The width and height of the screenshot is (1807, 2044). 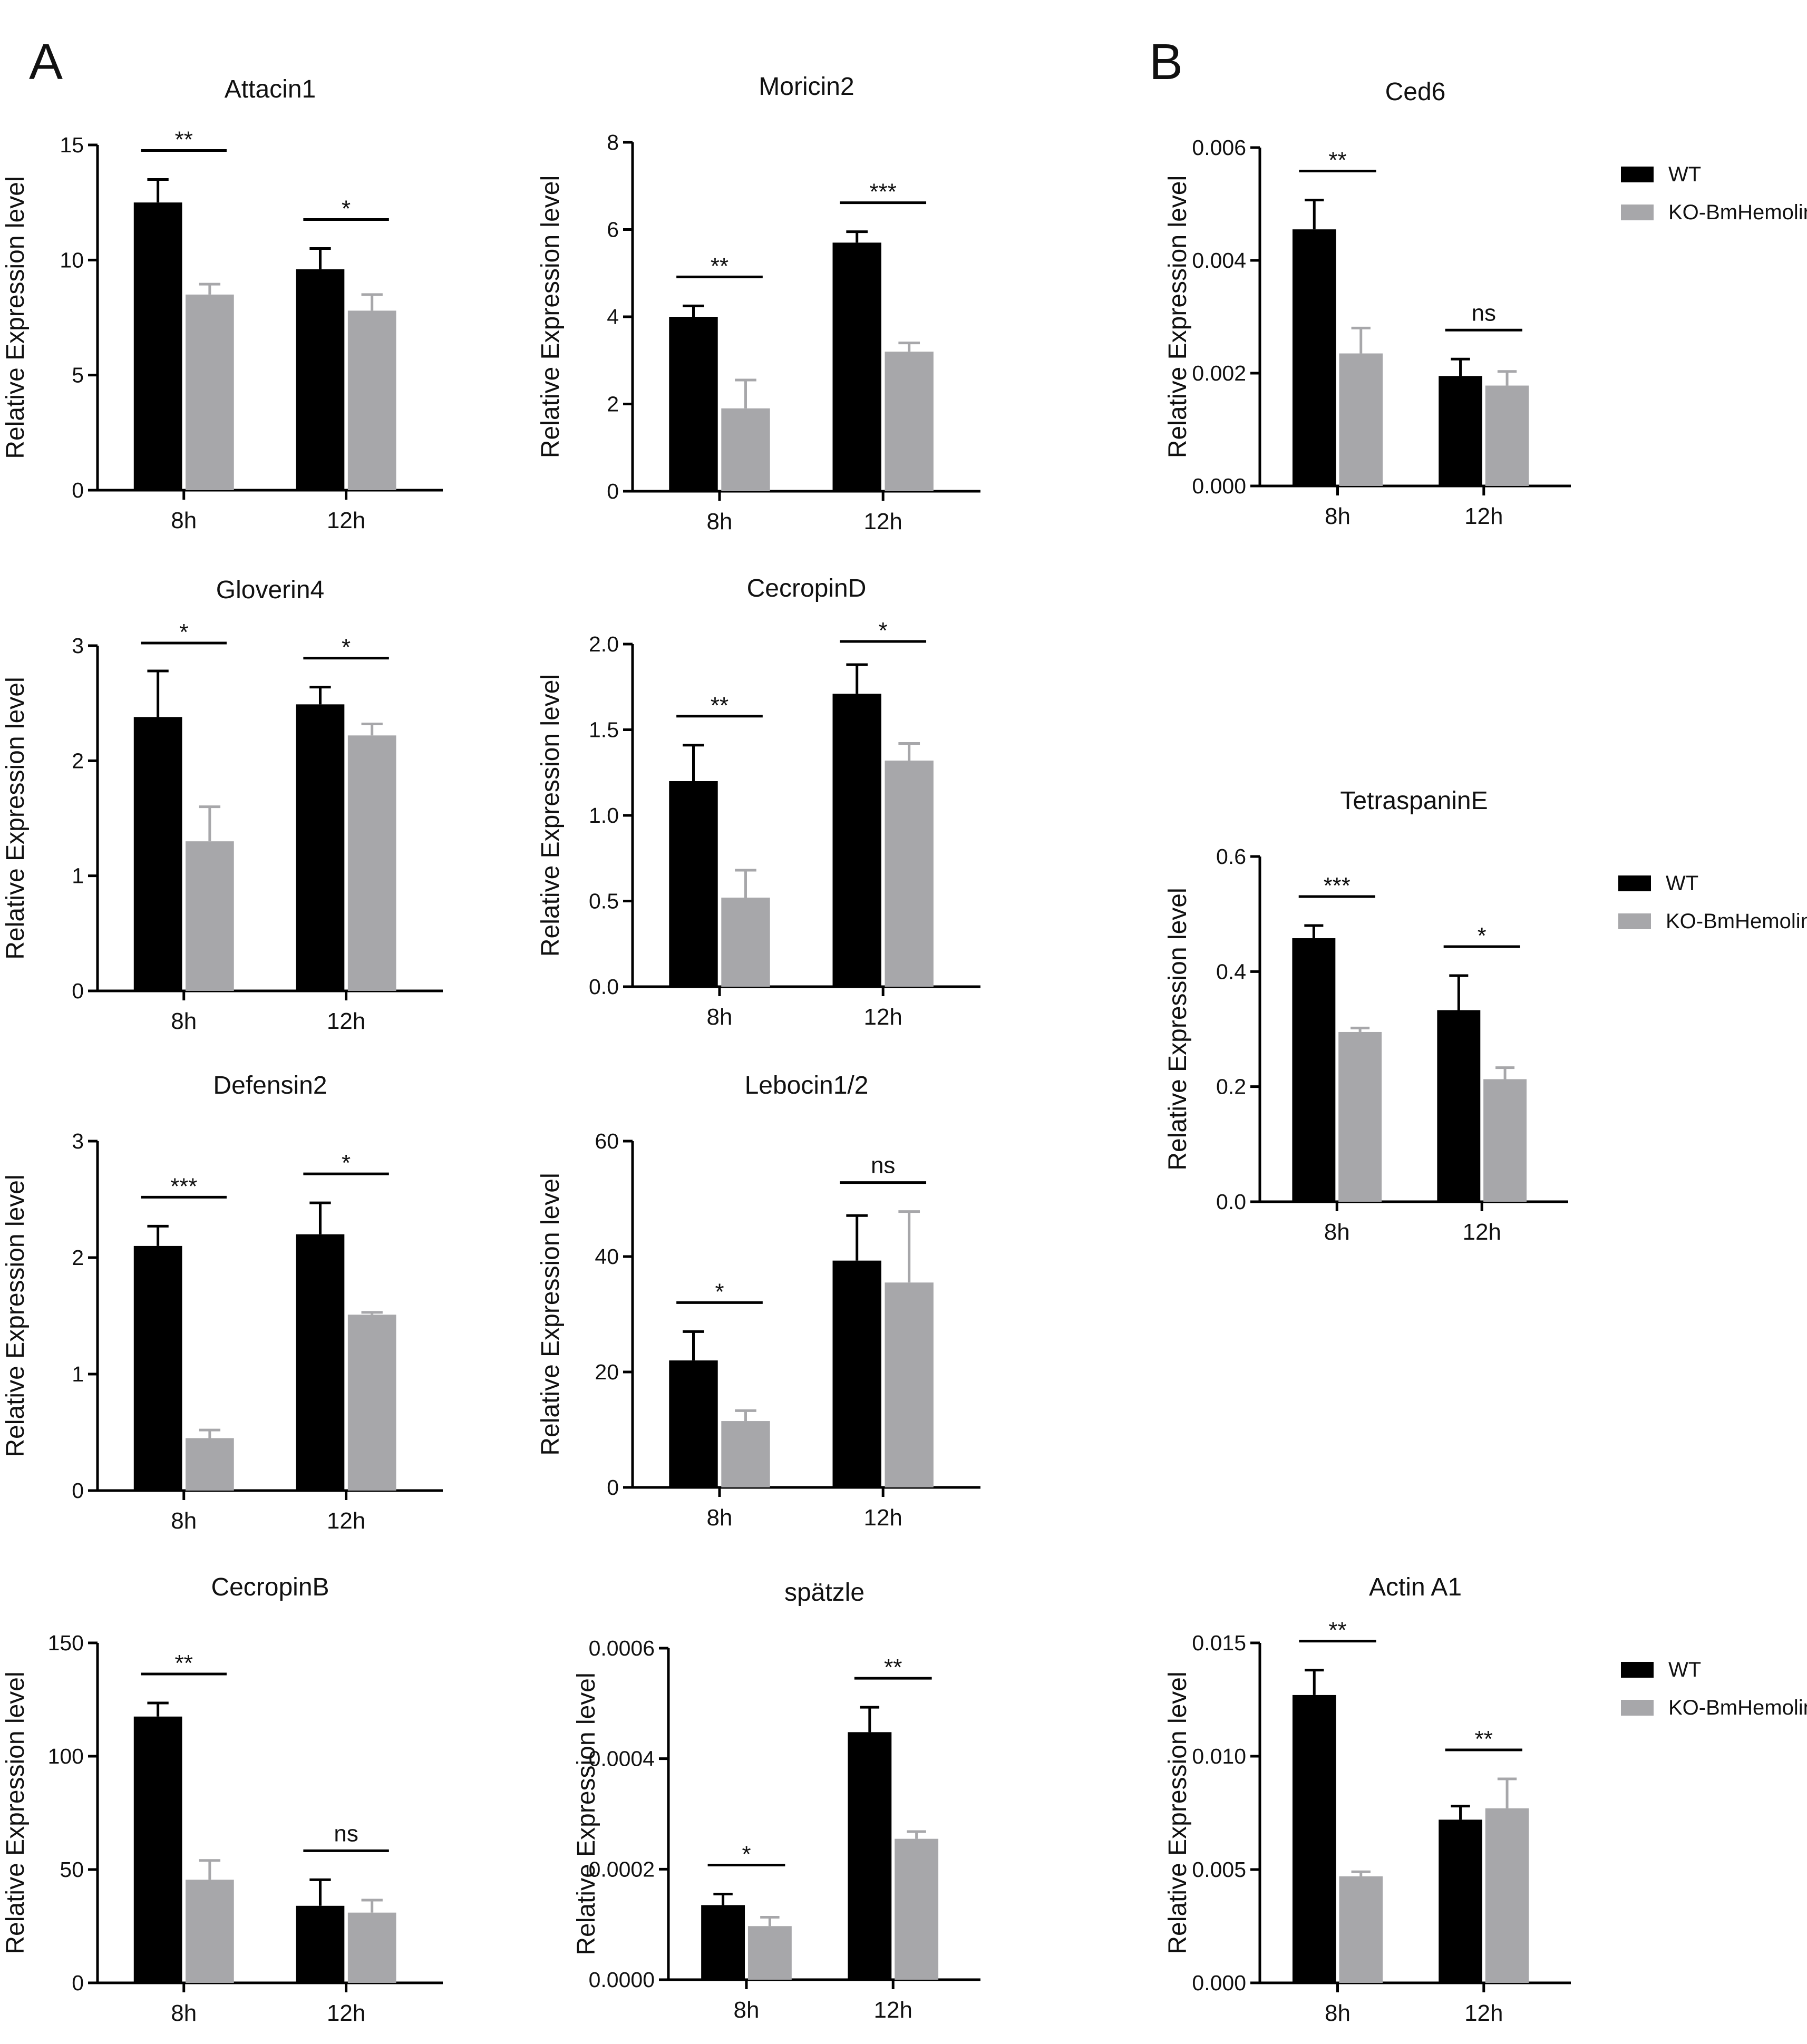 I want to click on chart-title: TetraspaninE, so click(x=1414, y=801).